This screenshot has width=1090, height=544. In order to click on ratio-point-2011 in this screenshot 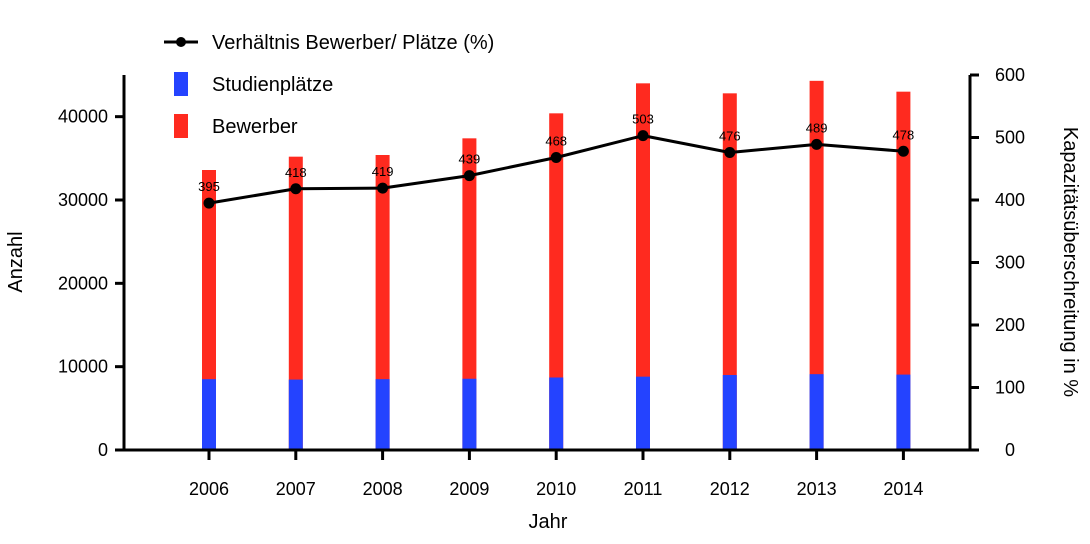, I will do `click(643, 136)`.